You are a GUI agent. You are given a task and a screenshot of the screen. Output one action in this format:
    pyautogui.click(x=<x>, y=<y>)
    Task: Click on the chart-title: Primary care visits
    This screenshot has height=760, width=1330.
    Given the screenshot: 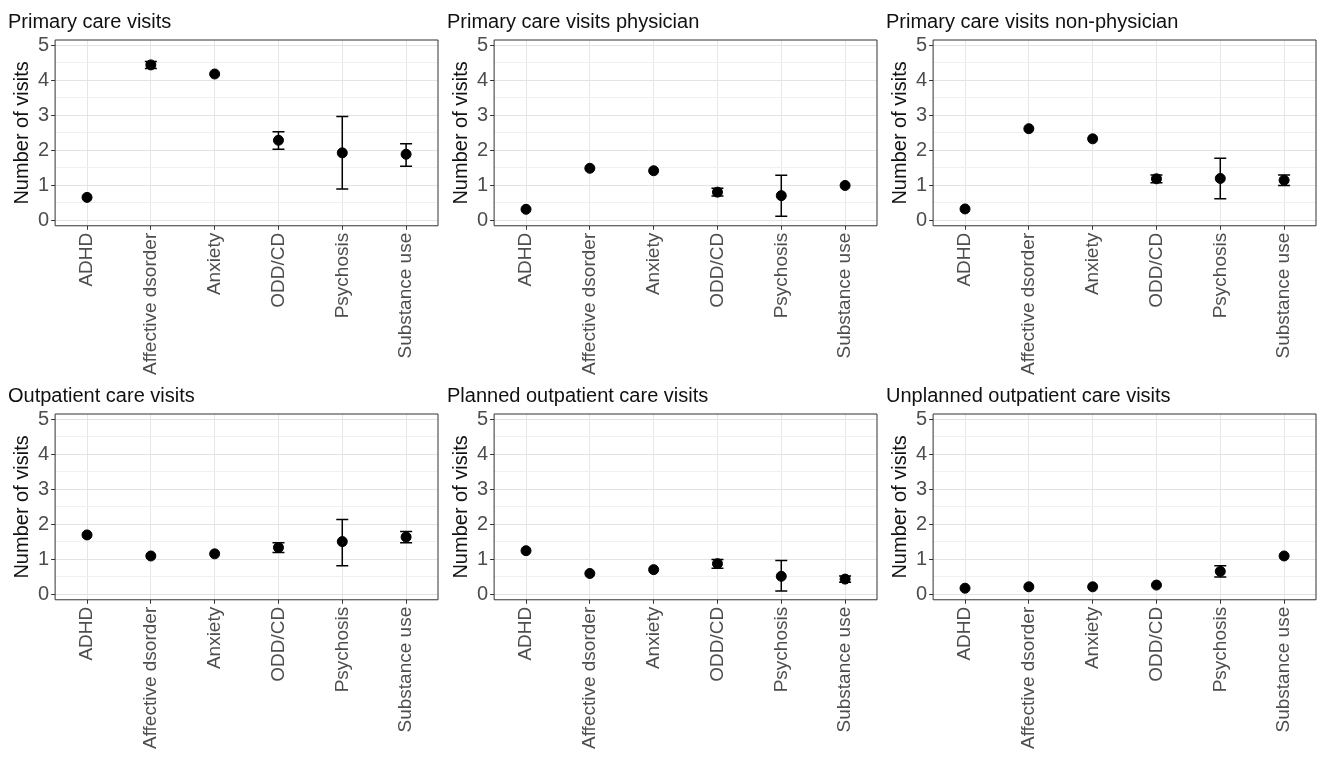 What is the action you would take?
    pyautogui.click(x=90, y=20)
    